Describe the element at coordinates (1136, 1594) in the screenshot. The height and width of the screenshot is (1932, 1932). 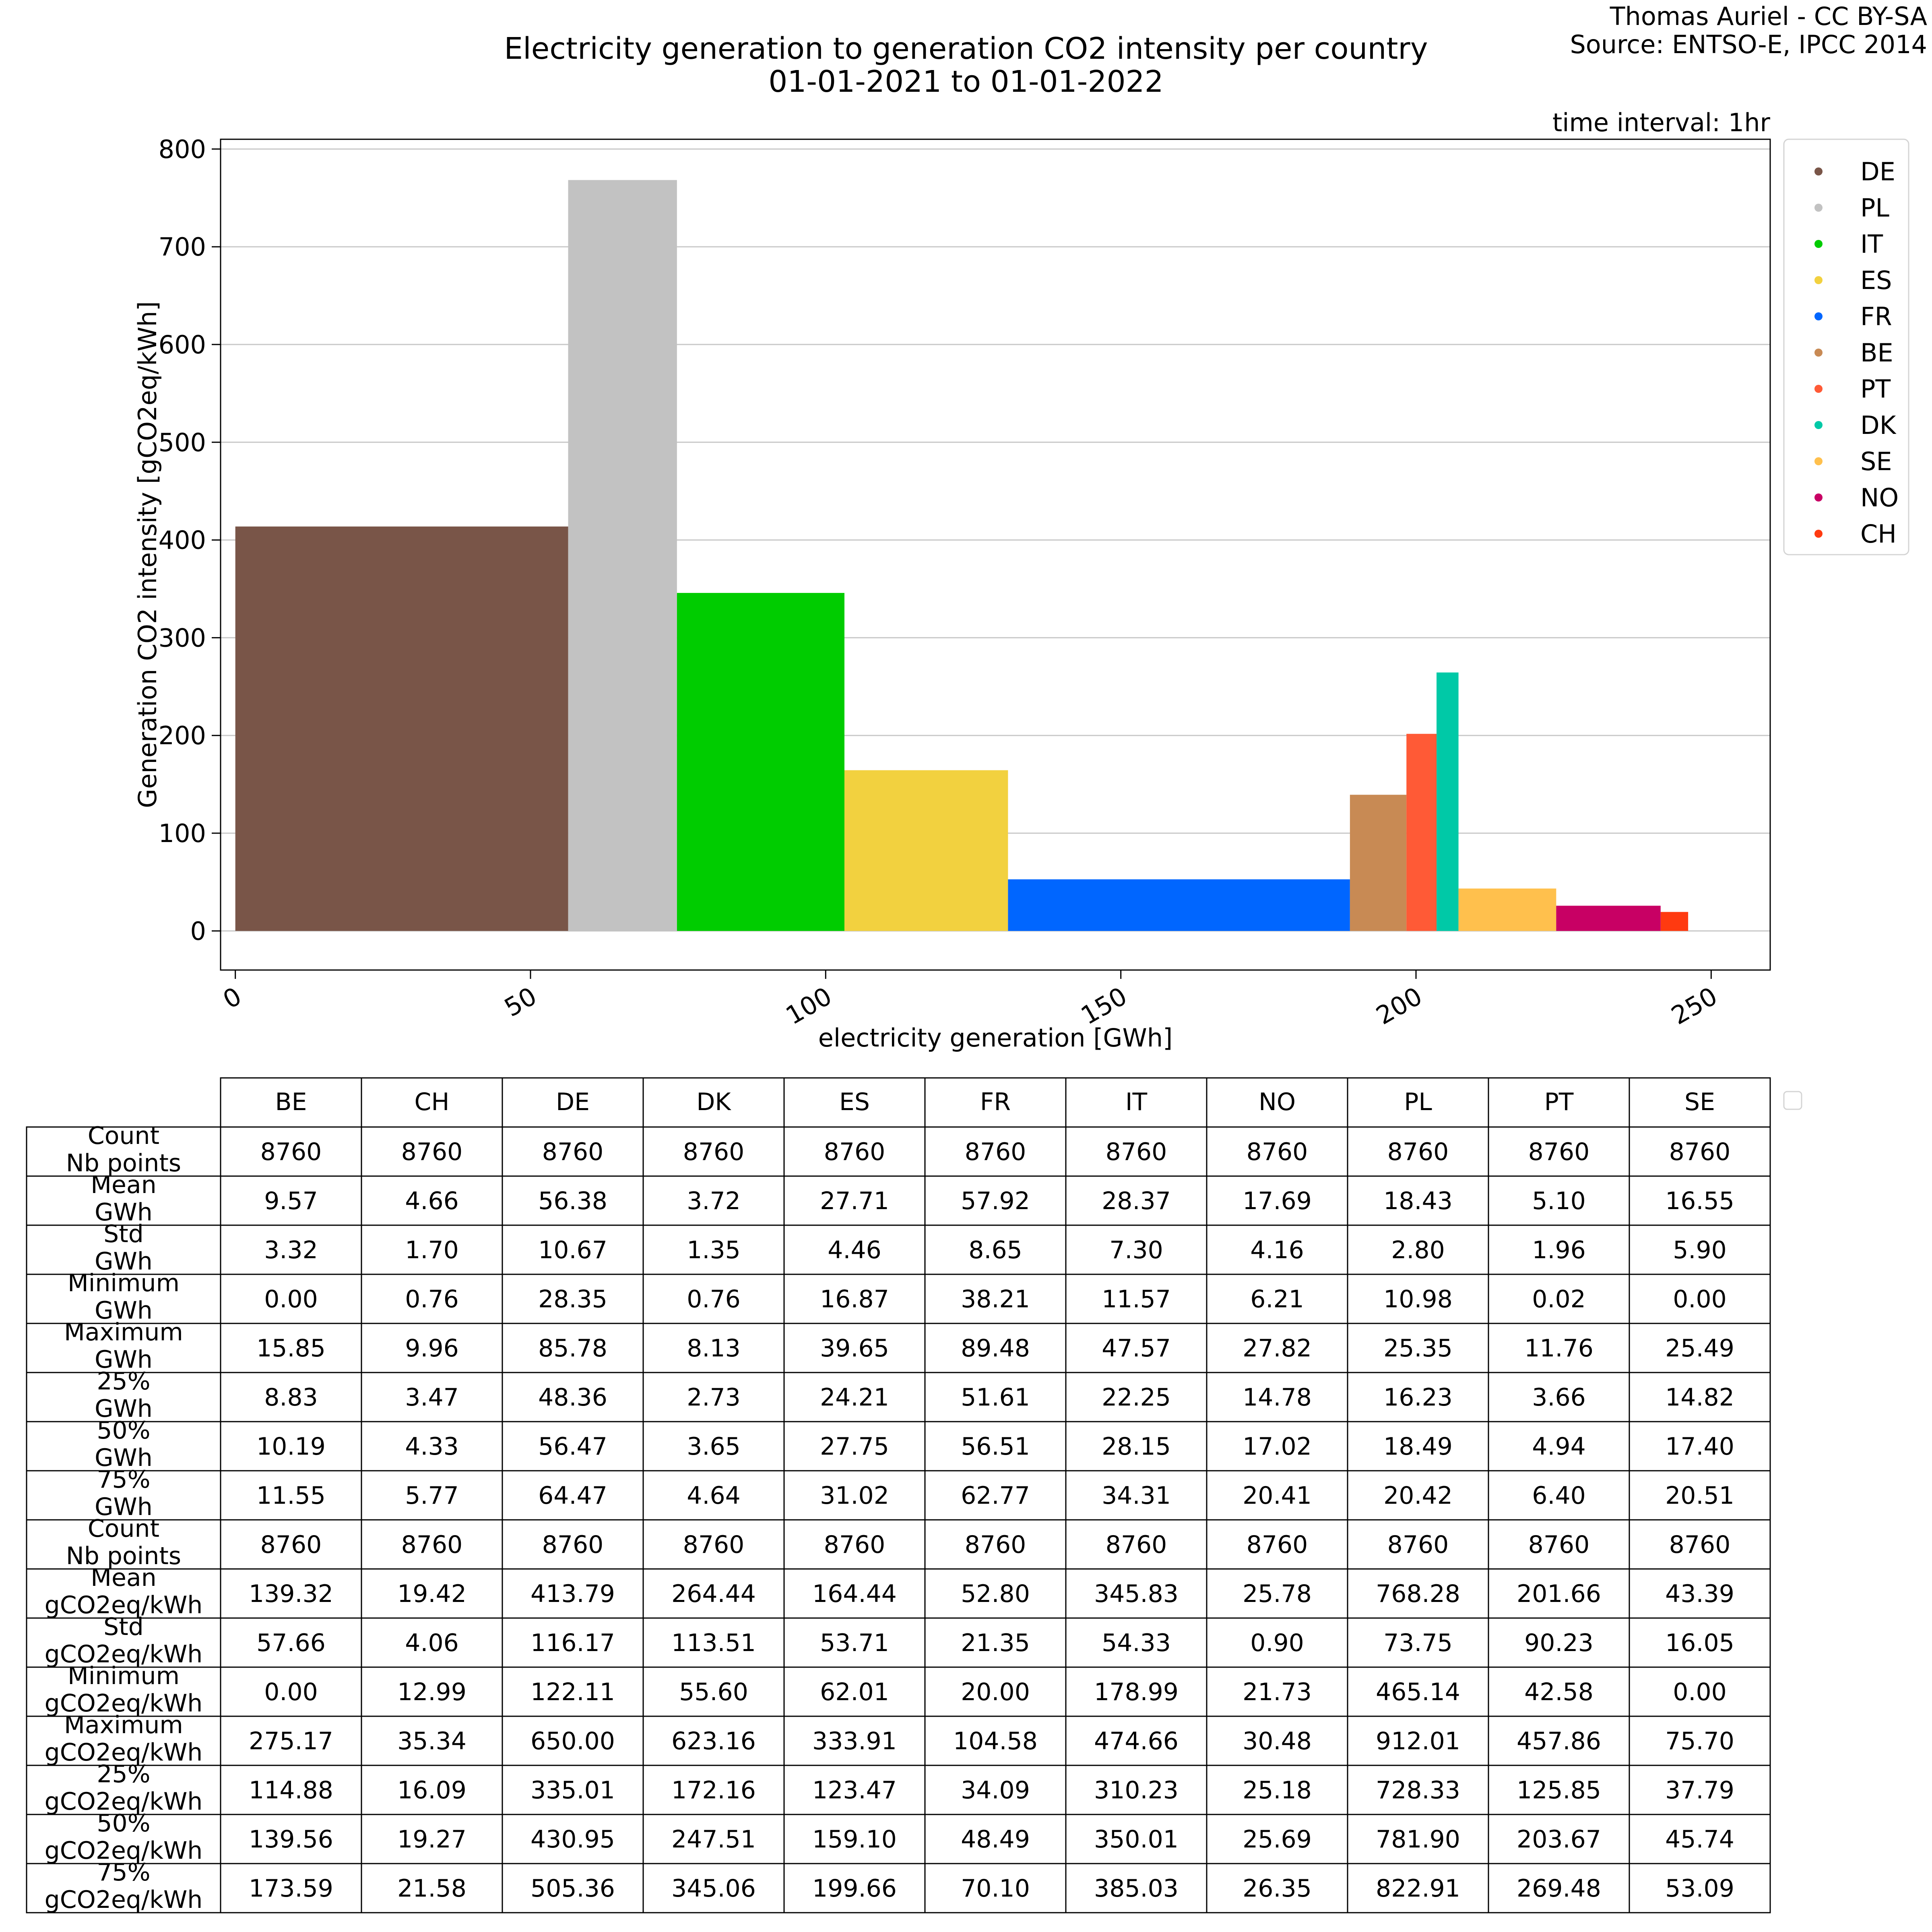
I see `table-cell-value: 345.83` at that location.